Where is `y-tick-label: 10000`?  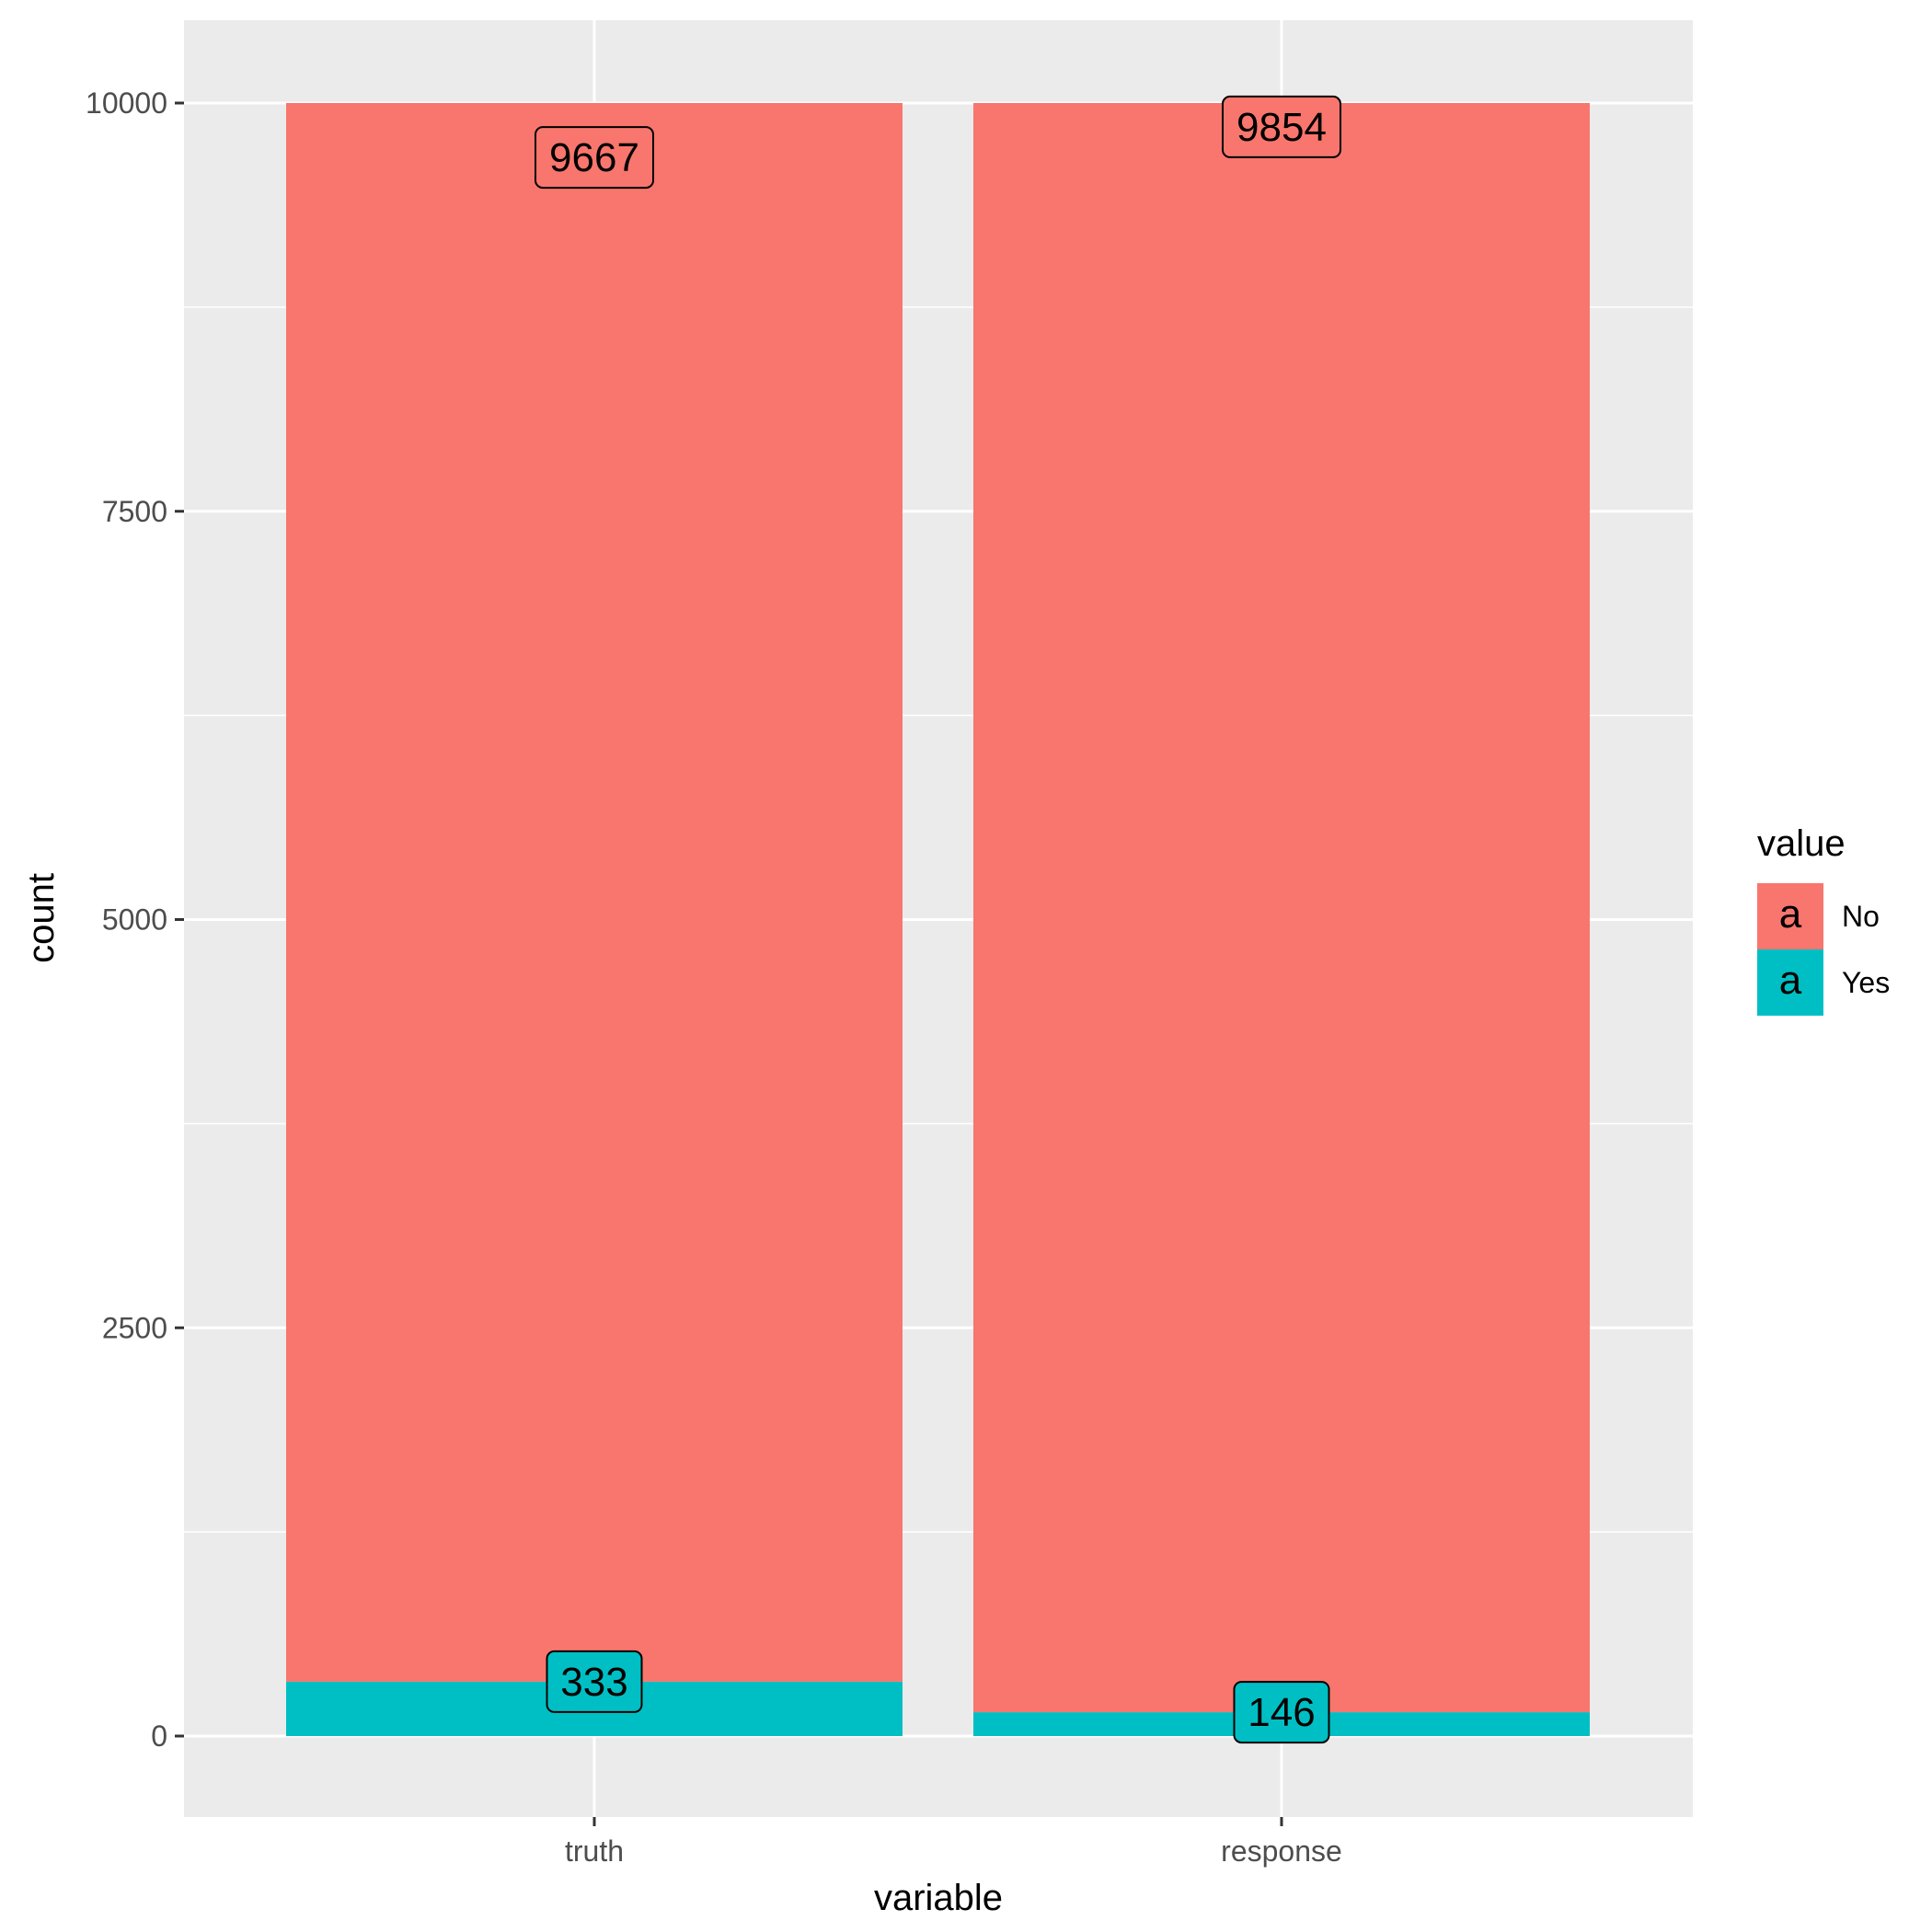
y-tick-label: 10000 is located at coordinates (126, 103).